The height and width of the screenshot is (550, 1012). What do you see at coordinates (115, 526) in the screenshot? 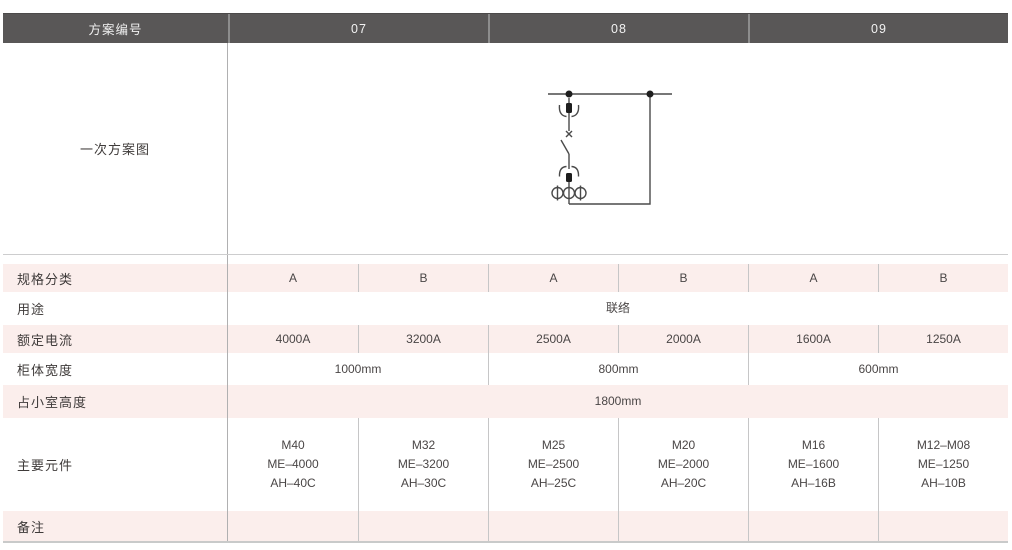
I see `row-label-remarks: 备注` at bounding box center [115, 526].